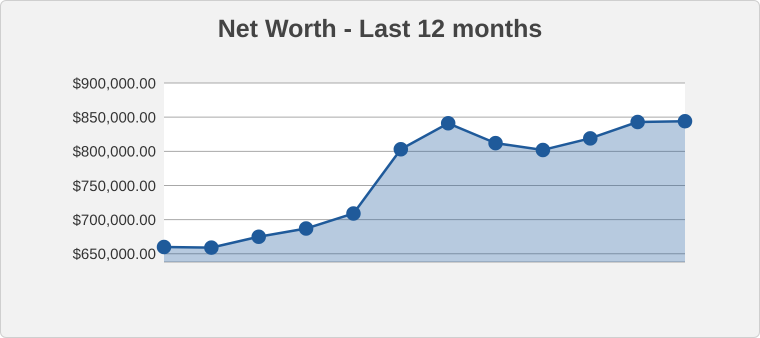 This screenshot has height=338, width=760. Describe the element at coordinates (114, 220) in the screenshot. I see `y-tick-label: $700,000.00` at that location.